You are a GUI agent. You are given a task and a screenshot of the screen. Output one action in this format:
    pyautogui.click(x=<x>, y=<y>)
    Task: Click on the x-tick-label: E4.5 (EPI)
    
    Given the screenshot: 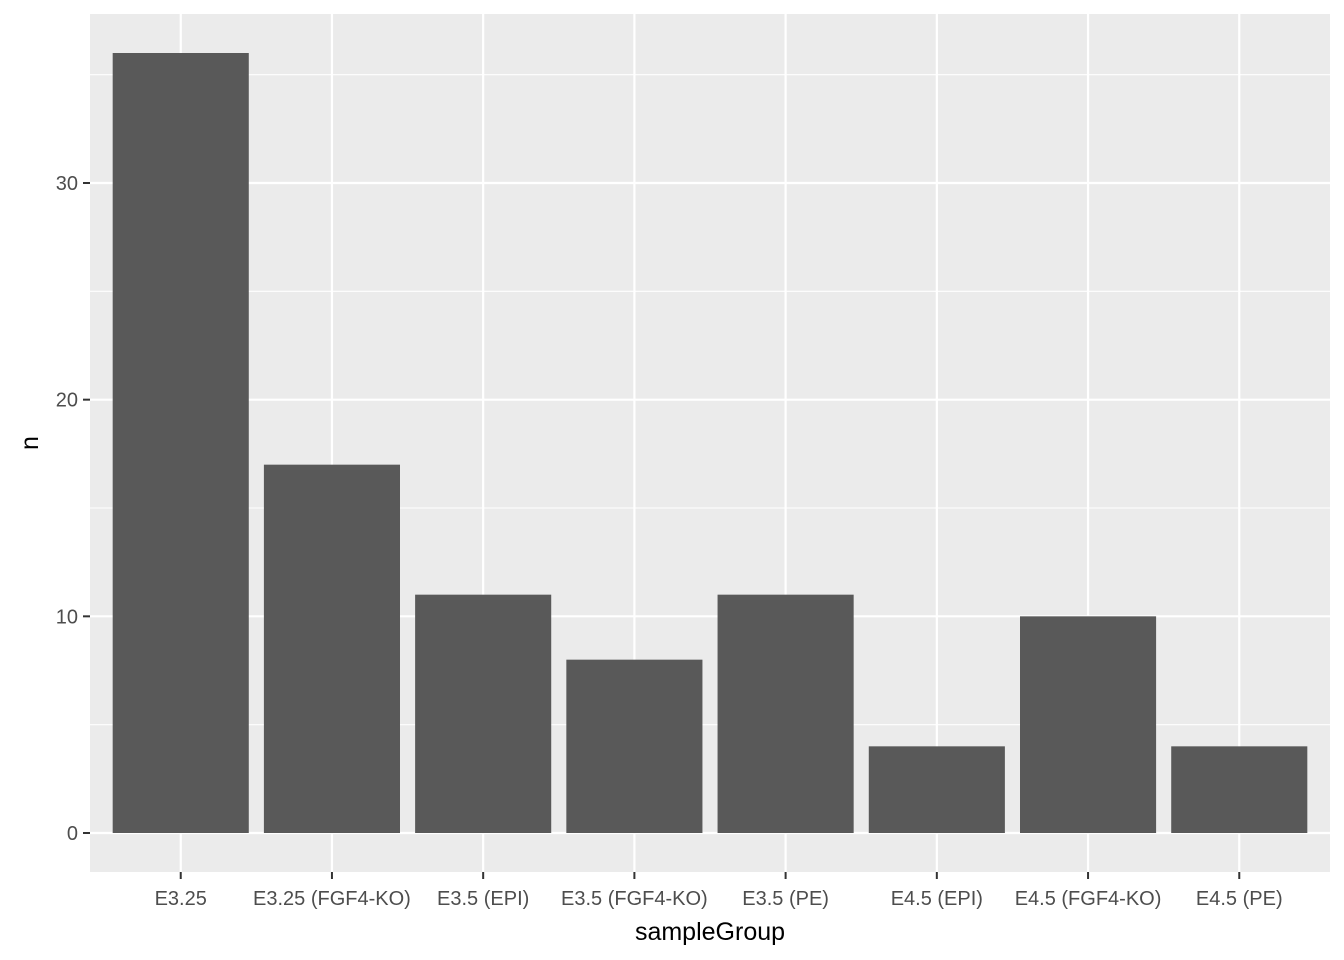 What is the action you would take?
    pyautogui.click(x=937, y=899)
    